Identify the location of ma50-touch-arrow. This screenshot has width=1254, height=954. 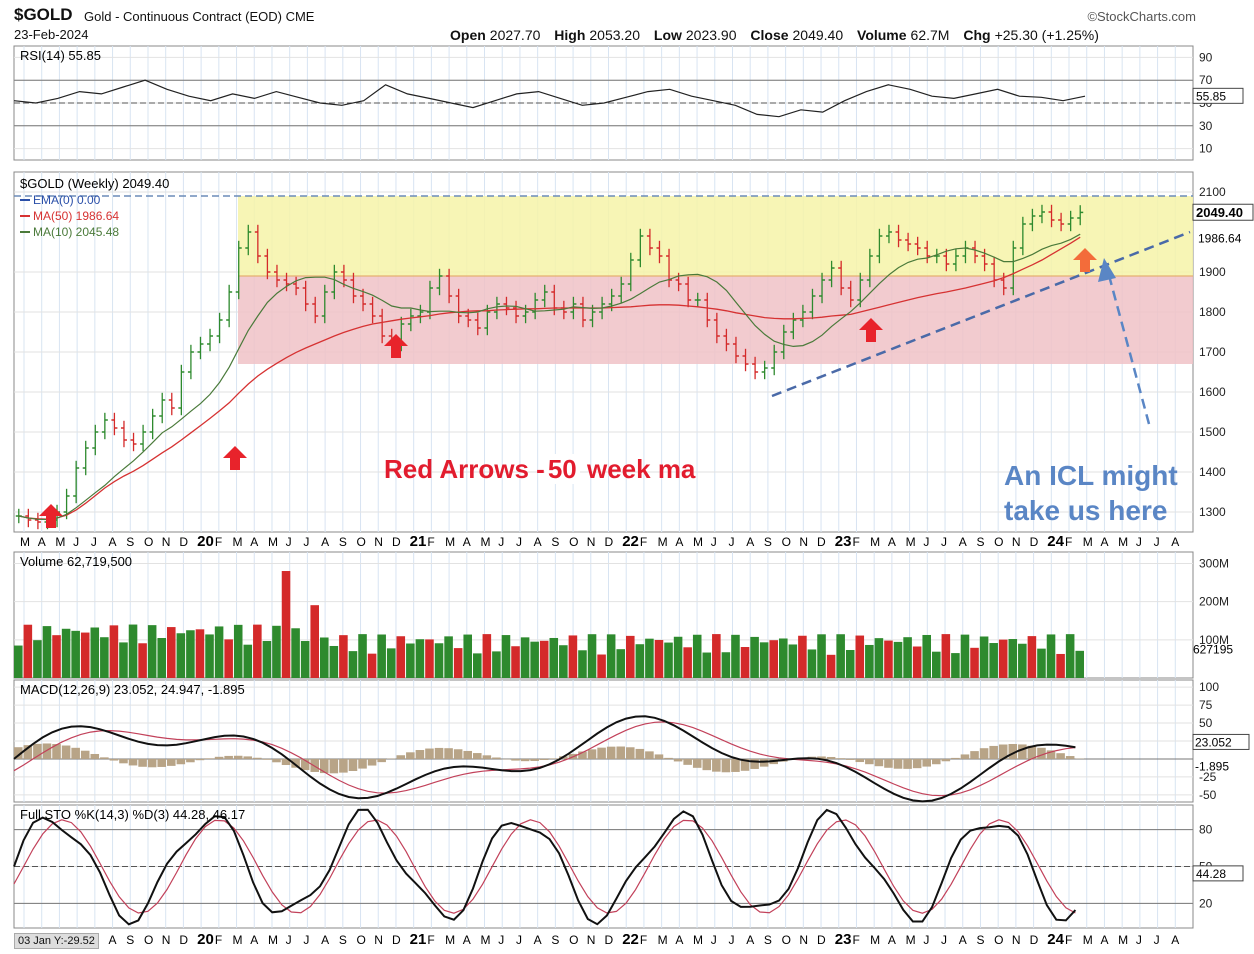
(51, 516).